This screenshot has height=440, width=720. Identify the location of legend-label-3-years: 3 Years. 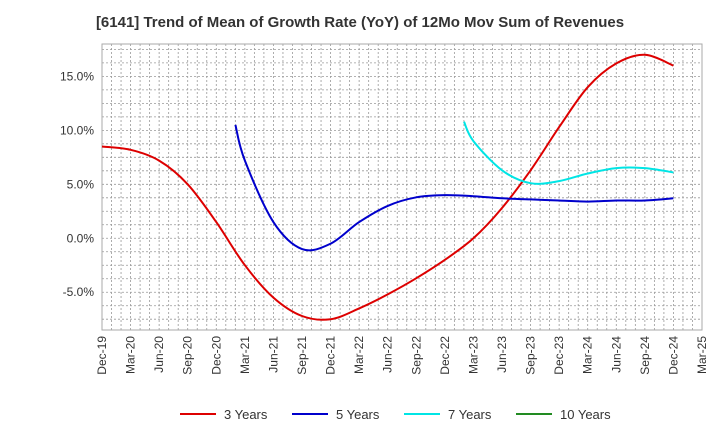
(246, 414).